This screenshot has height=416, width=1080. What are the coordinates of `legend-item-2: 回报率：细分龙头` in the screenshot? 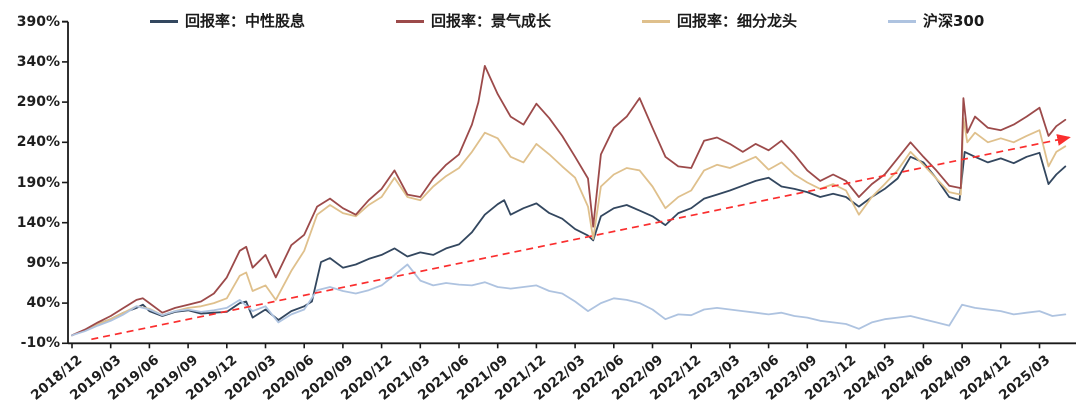 It's located at (765, 21).